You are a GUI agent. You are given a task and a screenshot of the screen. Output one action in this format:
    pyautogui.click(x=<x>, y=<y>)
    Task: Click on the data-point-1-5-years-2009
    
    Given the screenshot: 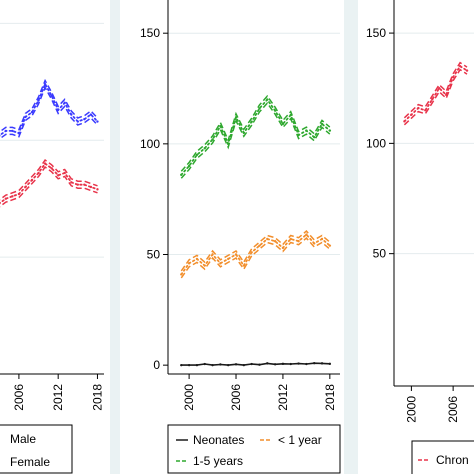 What is the action you would take?
    pyautogui.click(x=259, y=108)
    